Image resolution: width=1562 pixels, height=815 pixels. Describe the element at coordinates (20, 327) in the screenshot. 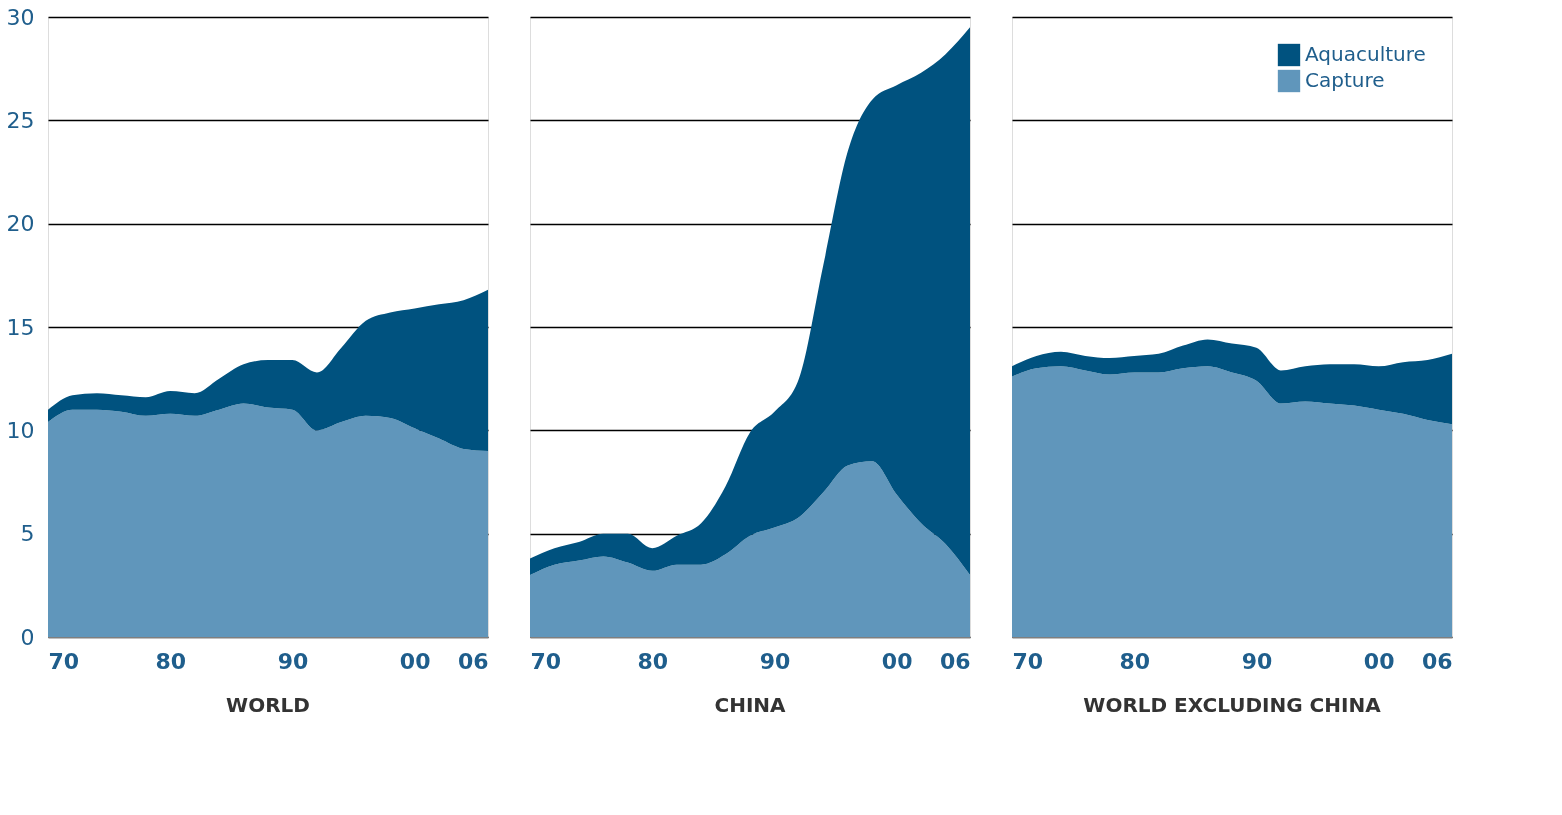

I see `y-tick-label: 15` at that location.